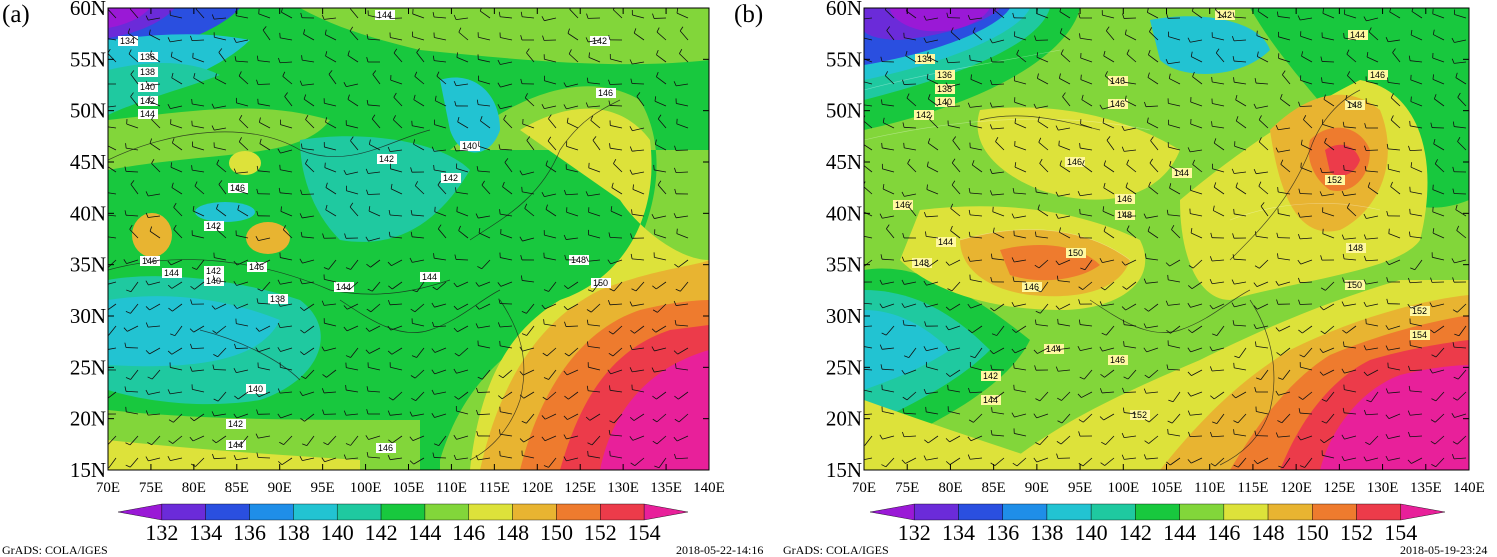 The width and height of the screenshot is (1497, 557). I want to click on svg-text: 144, so click(990, 400).